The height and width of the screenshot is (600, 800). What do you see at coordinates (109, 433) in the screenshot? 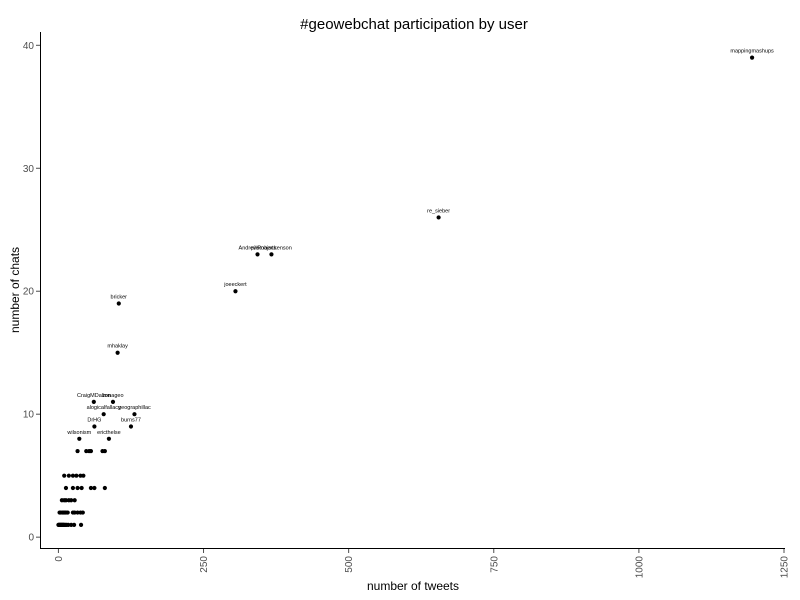
I see `point-label: ericthelse` at bounding box center [109, 433].